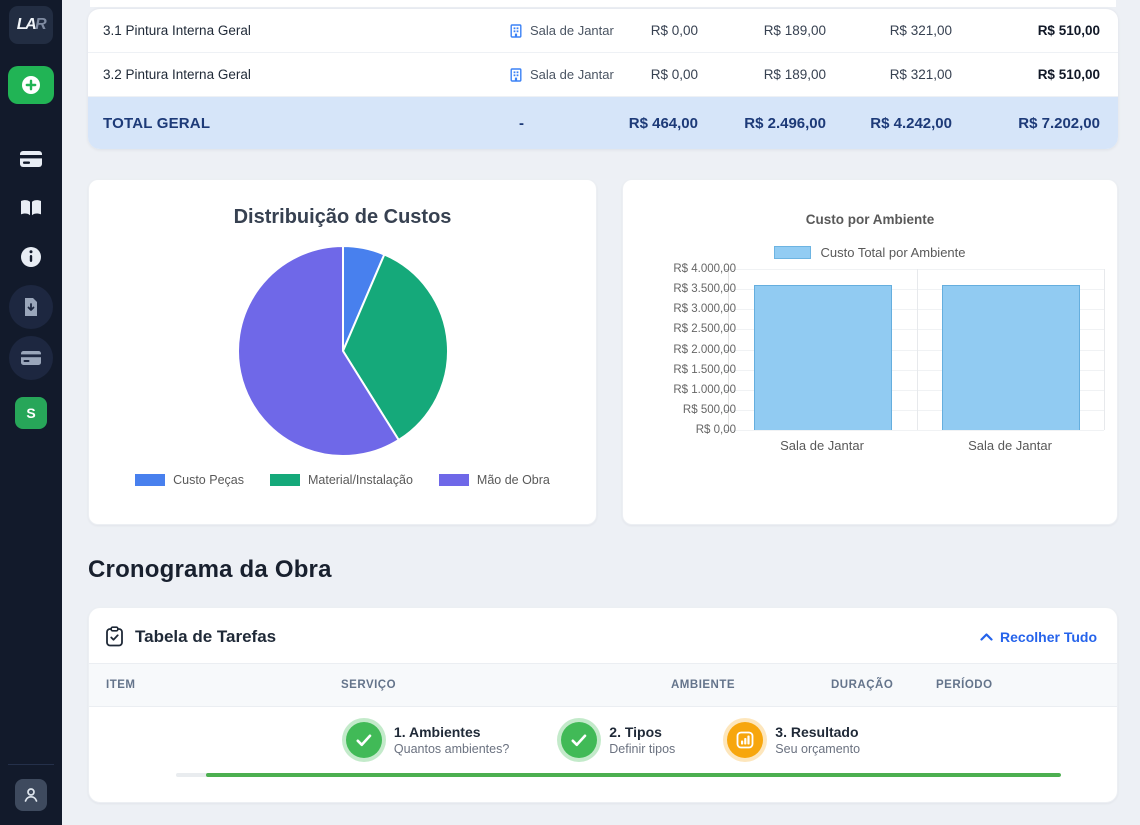 Image resolution: width=1140 pixels, height=825 pixels. What do you see at coordinates (114, 636) in the screenshot?
I see `clipboard-check-icon` at bounding box center [114, 636].